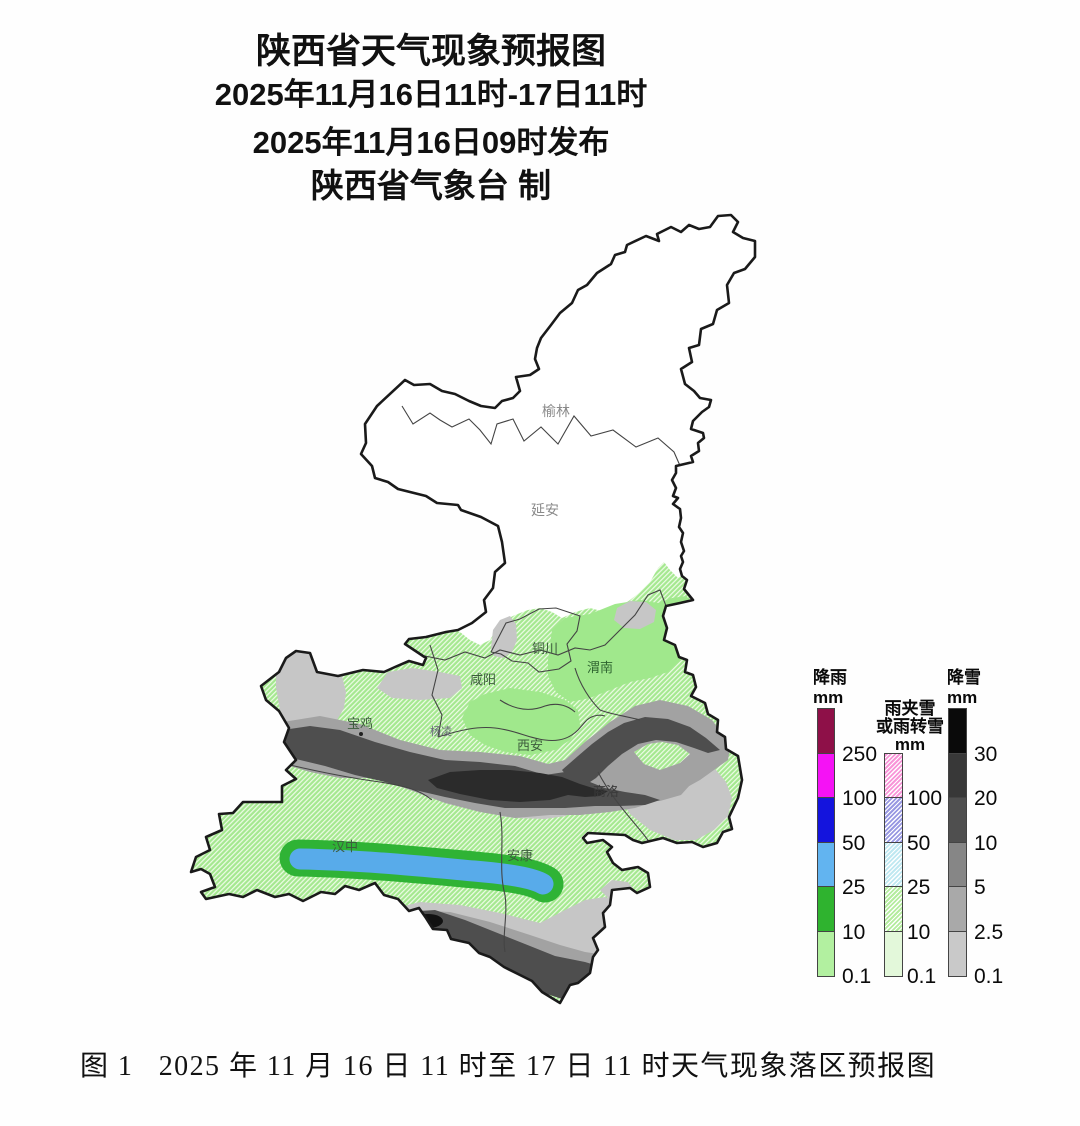  I want to click on svg-text: 杨凌, so click(441, 731).